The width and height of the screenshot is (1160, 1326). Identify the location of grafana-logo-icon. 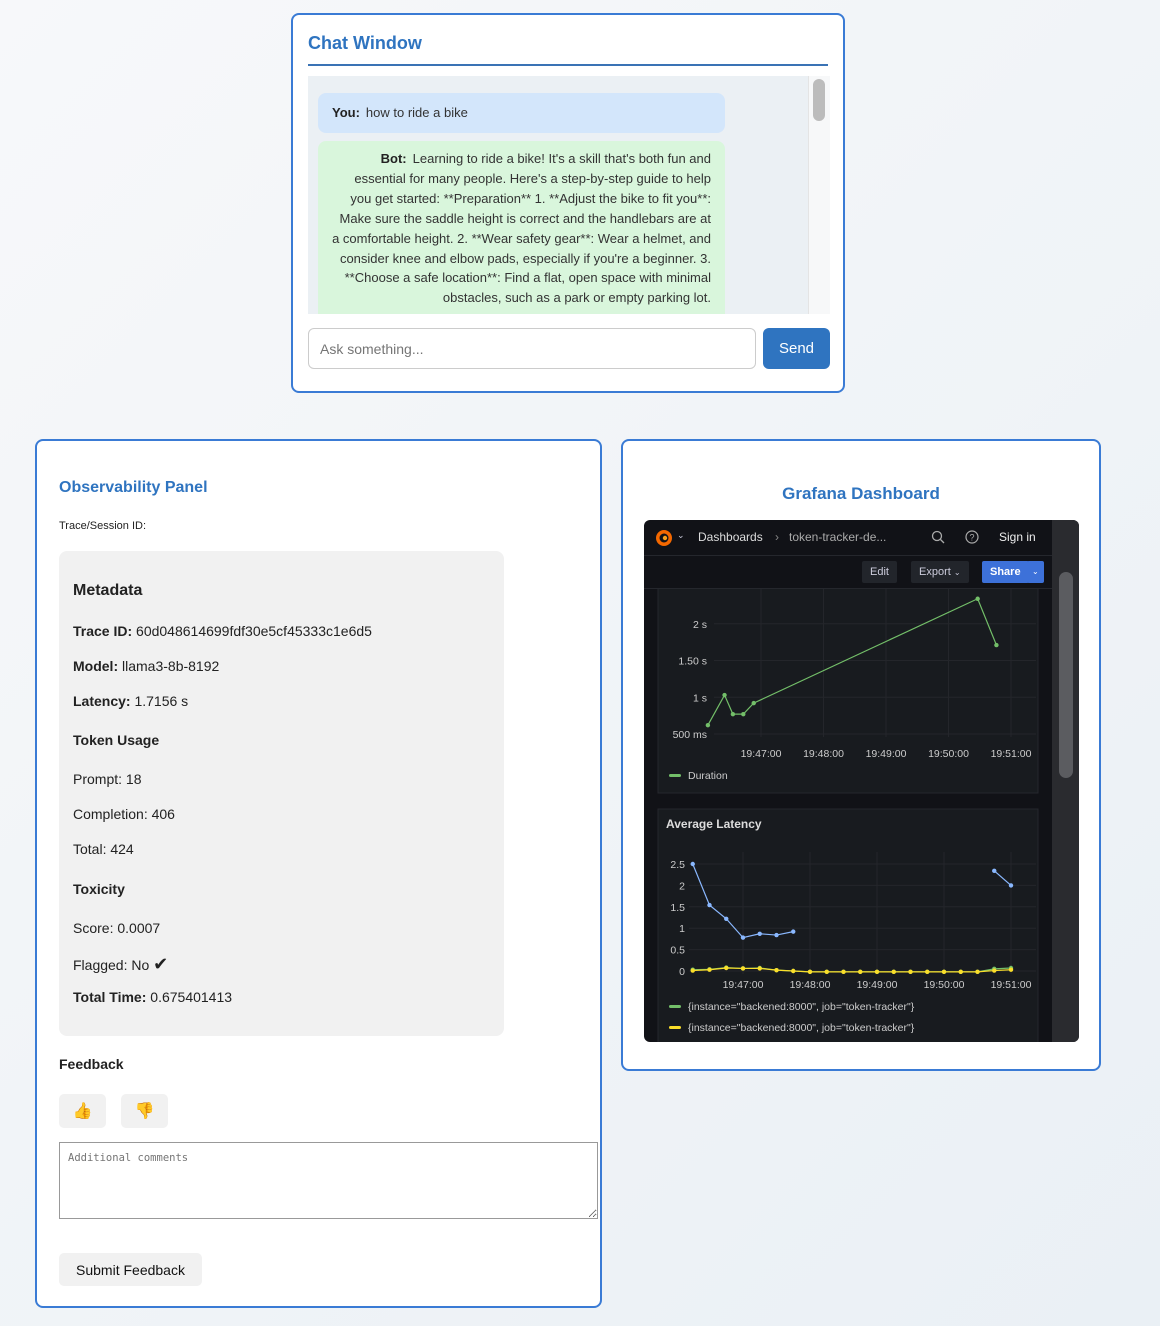
(664, 538).